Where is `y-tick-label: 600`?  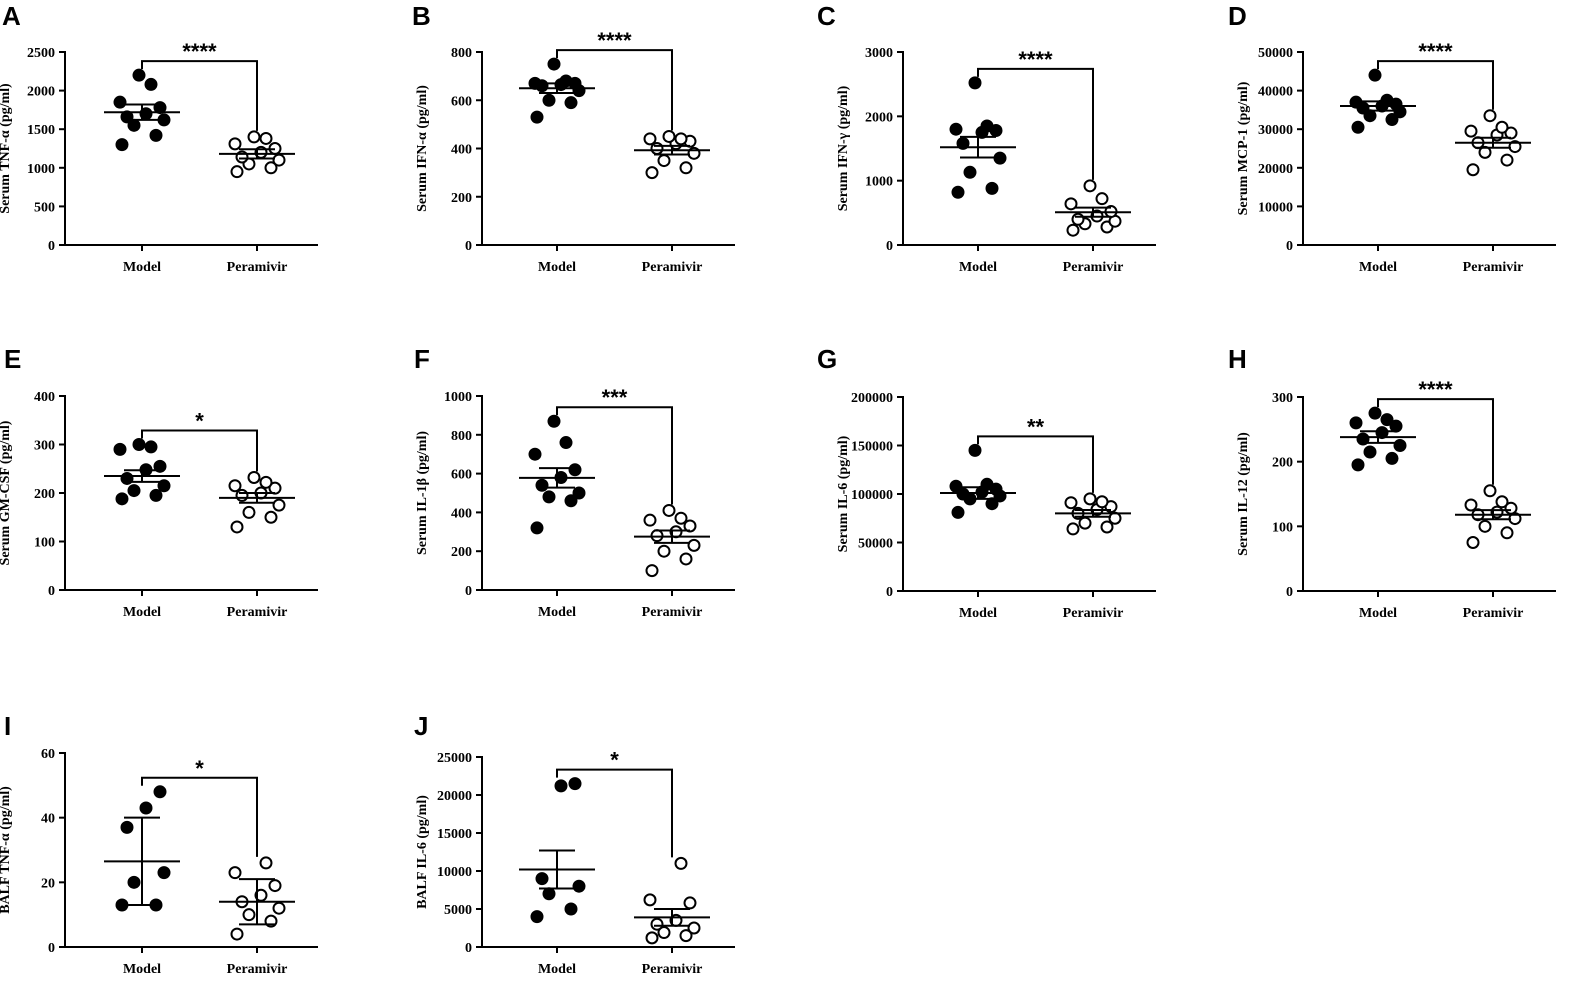
y-tick-label: 600 is located at coordinates (461, 475).